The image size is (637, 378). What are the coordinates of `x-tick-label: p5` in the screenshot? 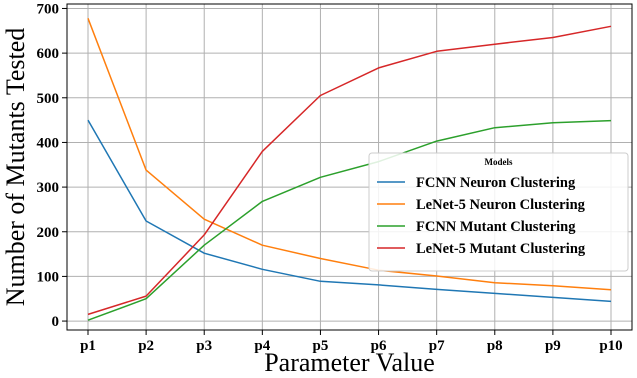 It's located at (321, 346).